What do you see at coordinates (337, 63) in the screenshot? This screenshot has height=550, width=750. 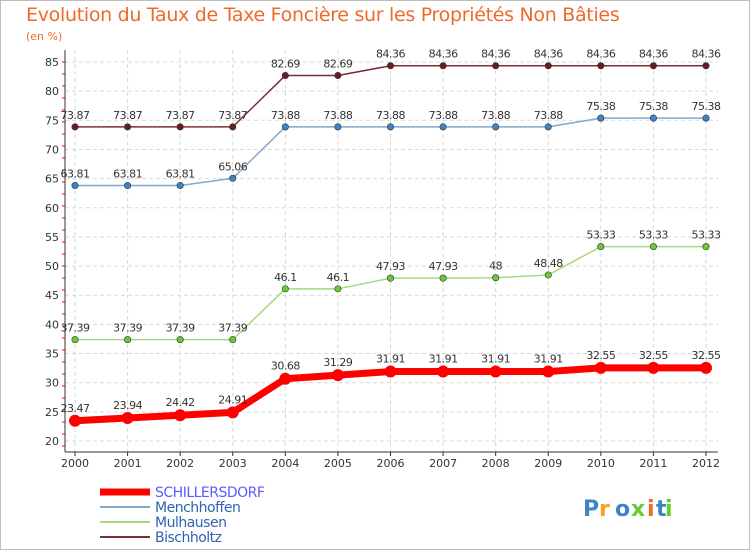 I see `data-label: 82.69` at bounding box center [337, 63].